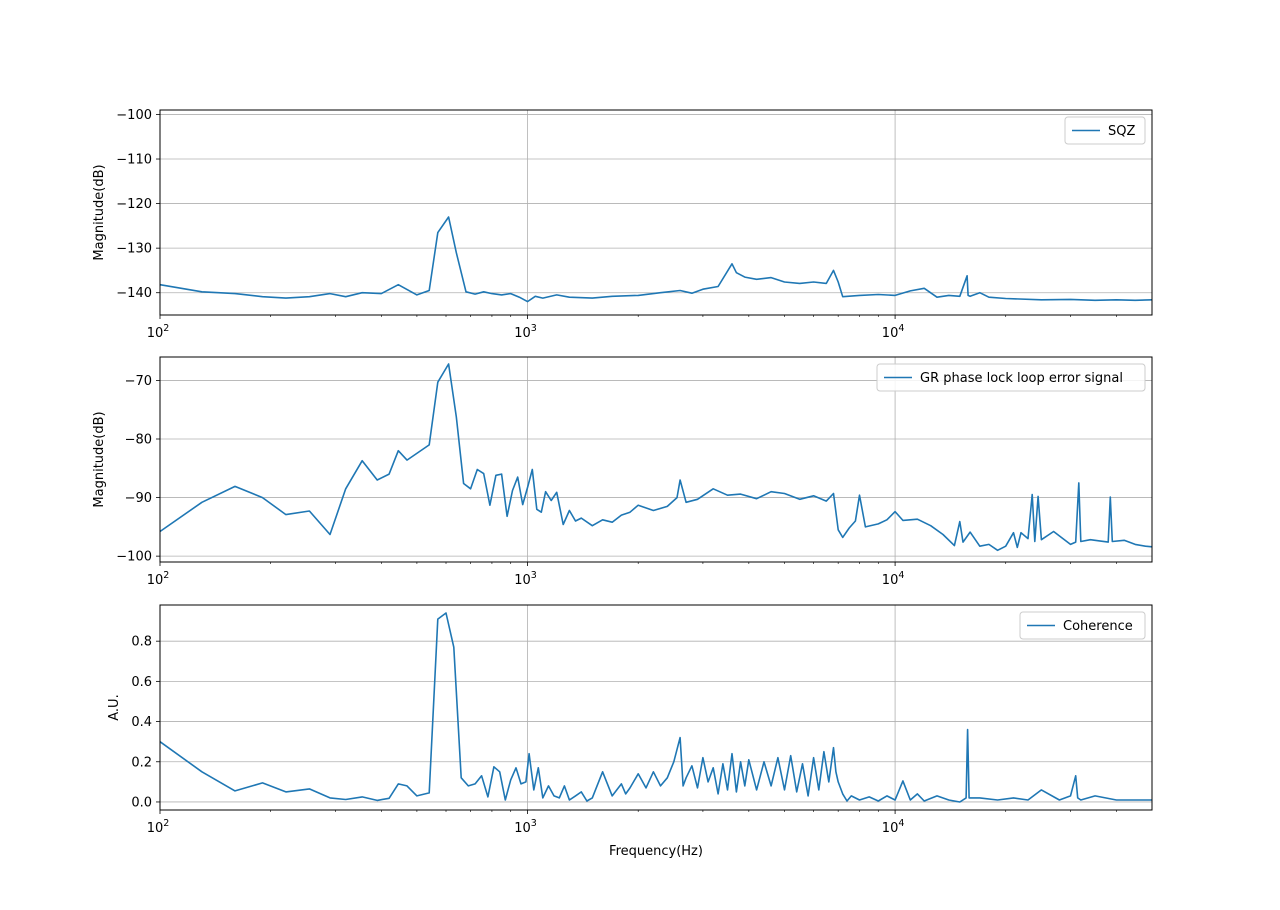  What do you see at coordinates (893, 827) in the screenshot?
I see `chart-3-xtick-label-2: 10⁴` at bounding box center [893, 827].